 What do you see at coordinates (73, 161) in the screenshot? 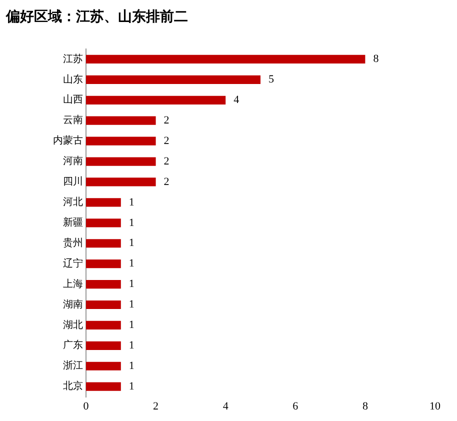
I see `y-tick-label: 河南` at bounding box center [73, 161].